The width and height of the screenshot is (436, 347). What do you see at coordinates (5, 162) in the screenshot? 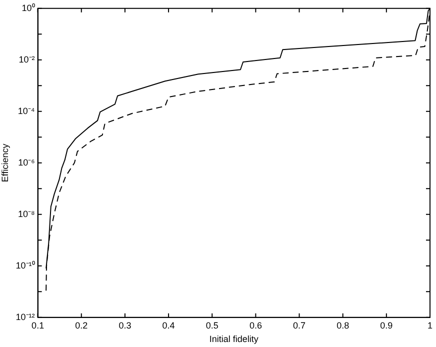
I see `y-axis-title: Efficiency` at bounding box center [5, 162].